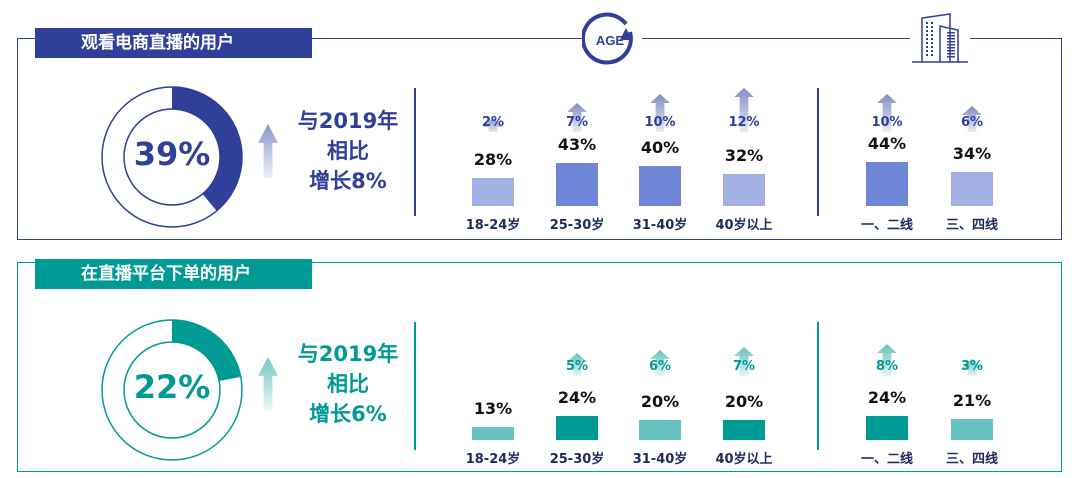  I want to click on age-text: AGE, so click(610, 40).